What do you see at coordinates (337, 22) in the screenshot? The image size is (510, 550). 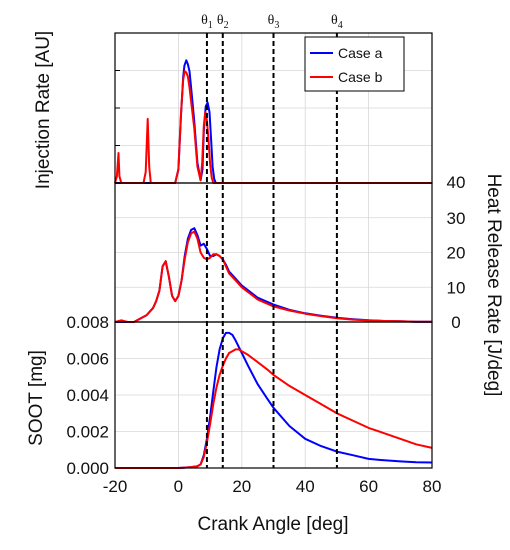 I see `theta-4-label: θ4` at bounding box center [337, 22].